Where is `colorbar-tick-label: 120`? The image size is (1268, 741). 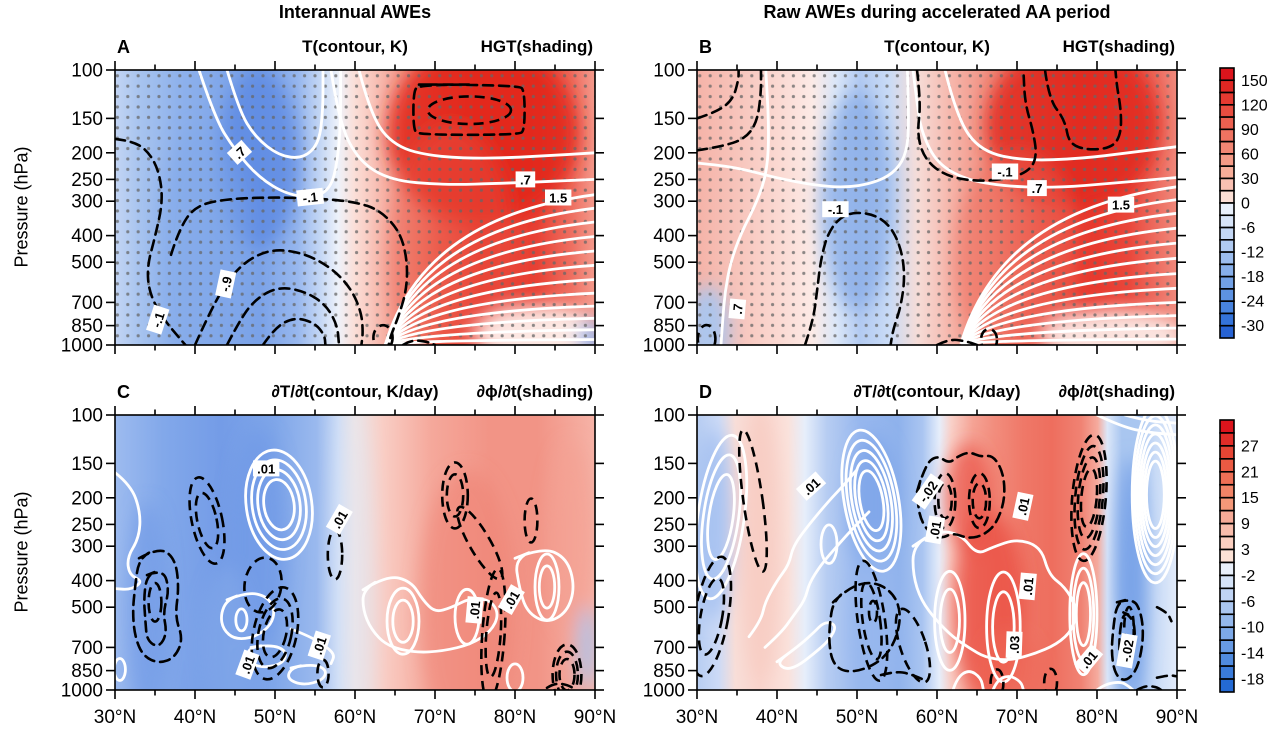 colorbar-tick-label: 120 is located at coordinates (1254, 105).